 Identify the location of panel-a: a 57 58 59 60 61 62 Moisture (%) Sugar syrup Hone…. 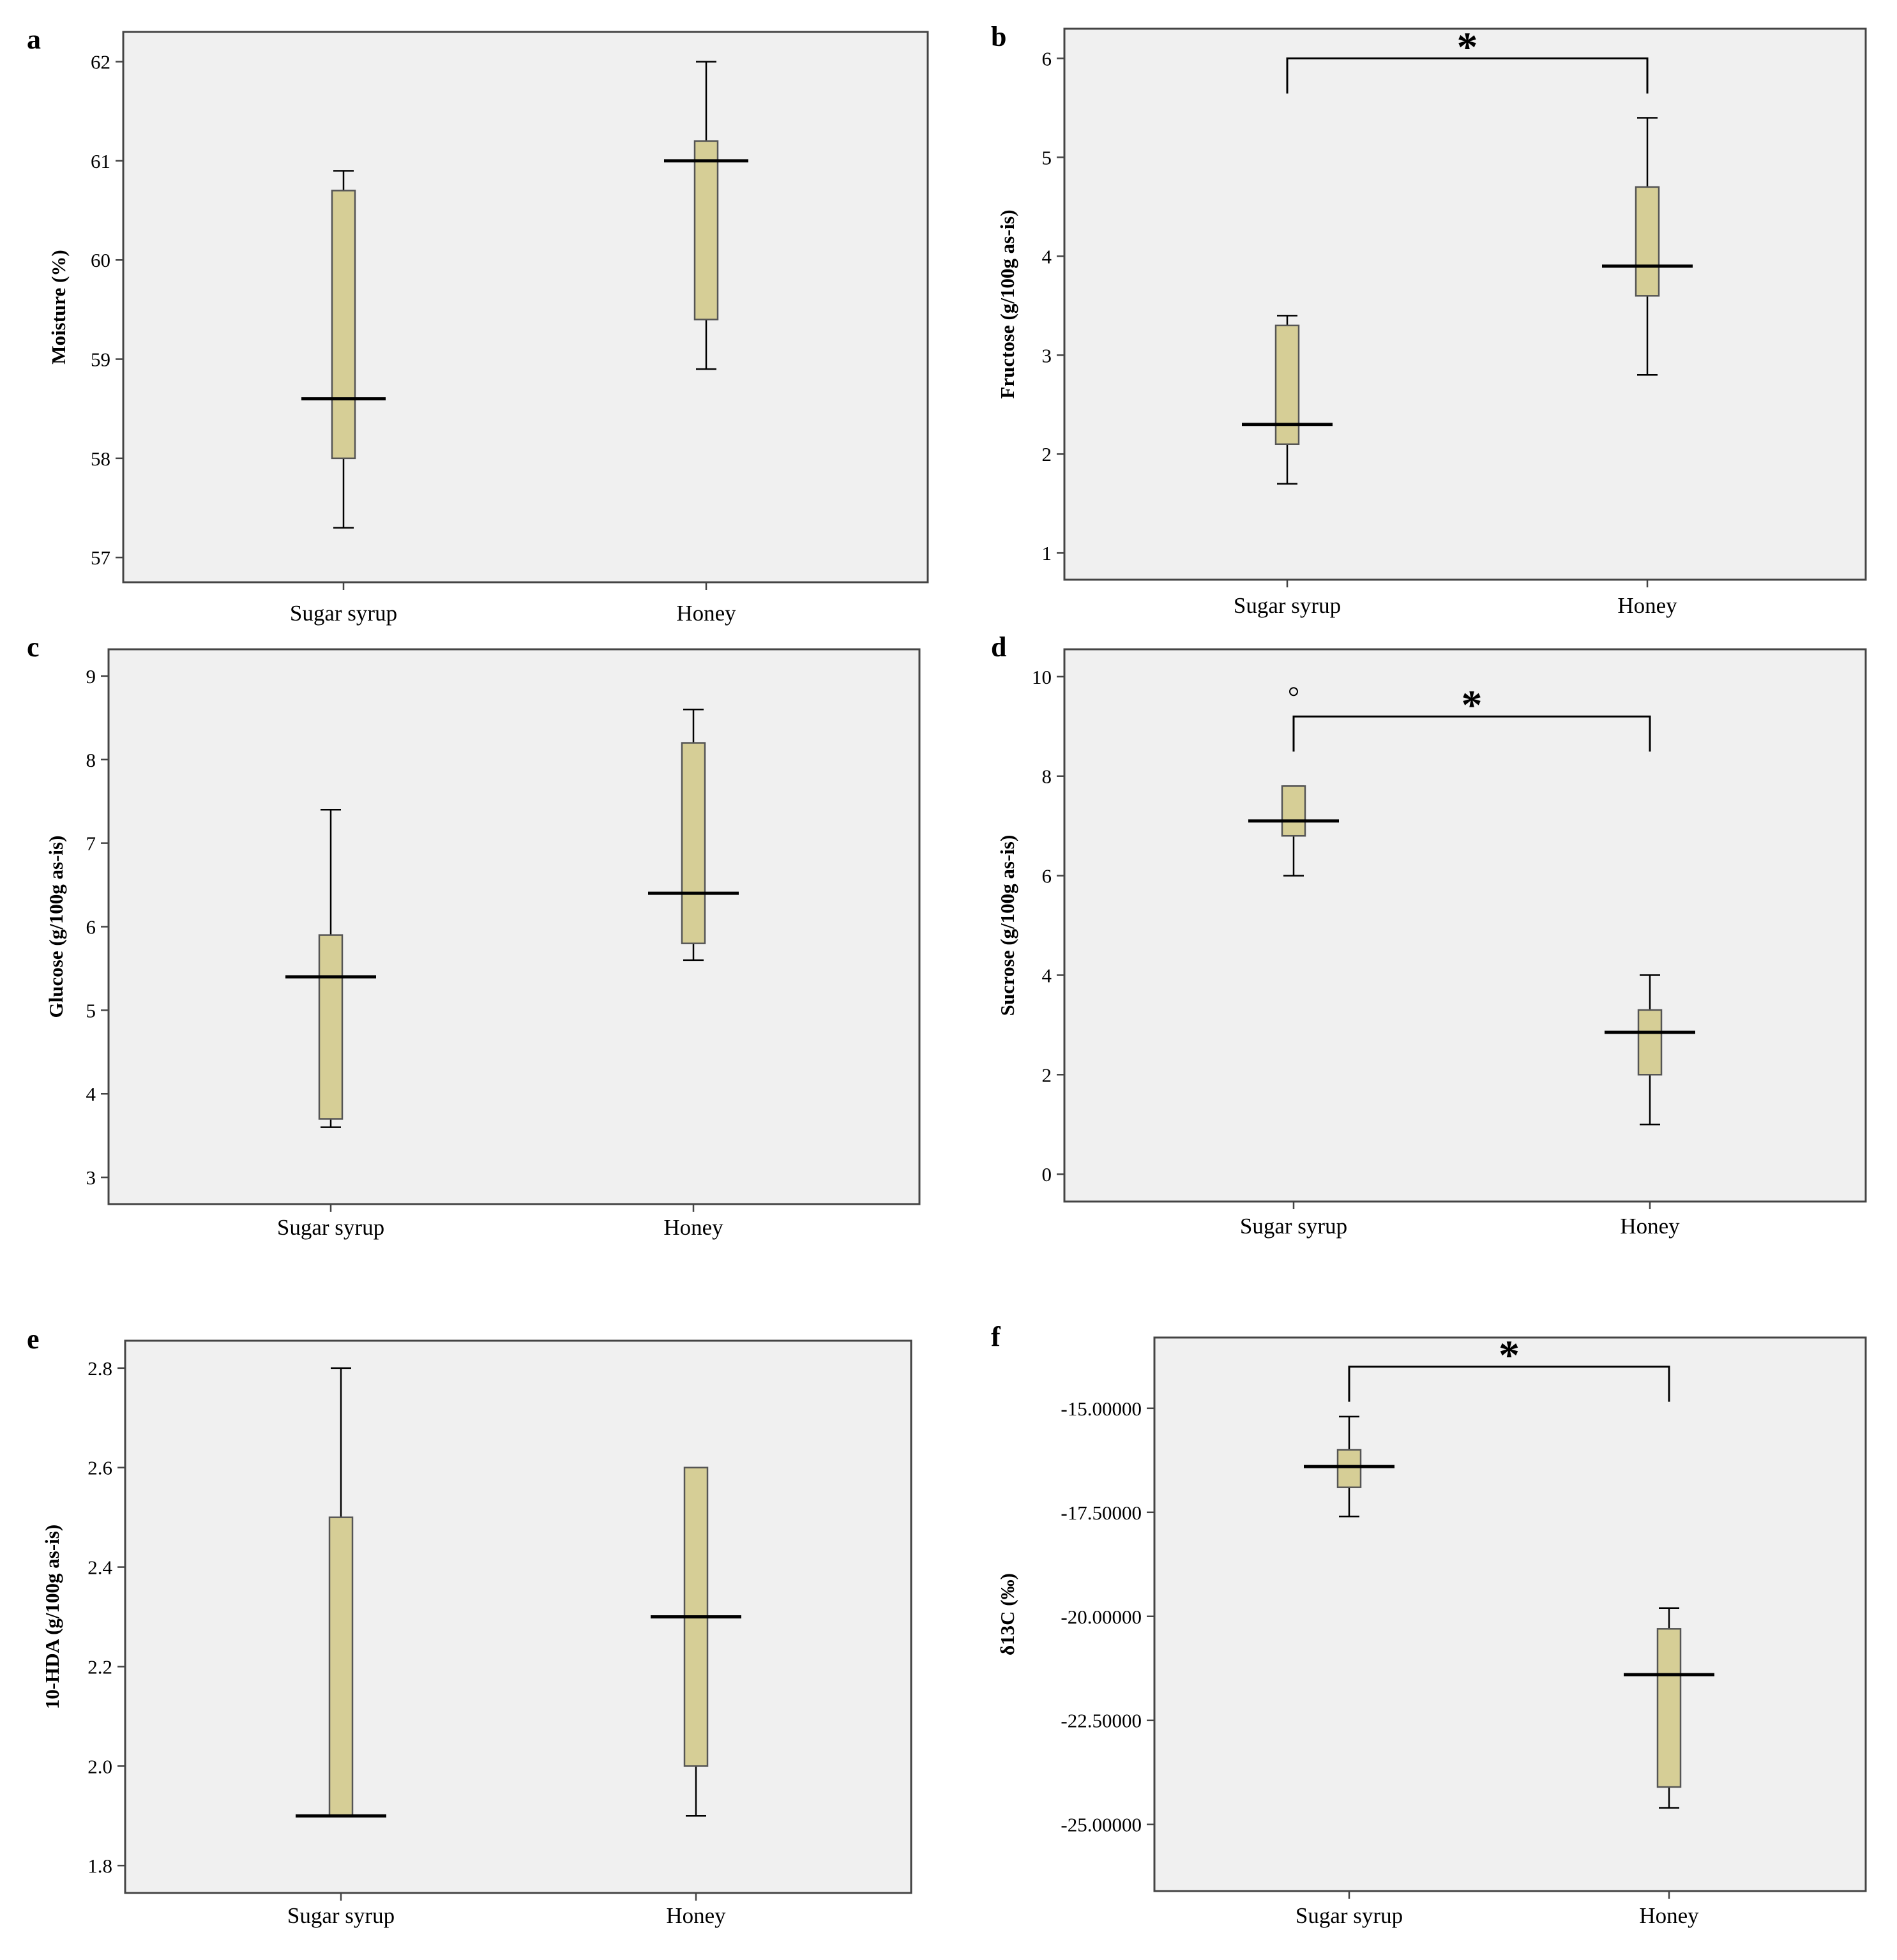
(478, 325).